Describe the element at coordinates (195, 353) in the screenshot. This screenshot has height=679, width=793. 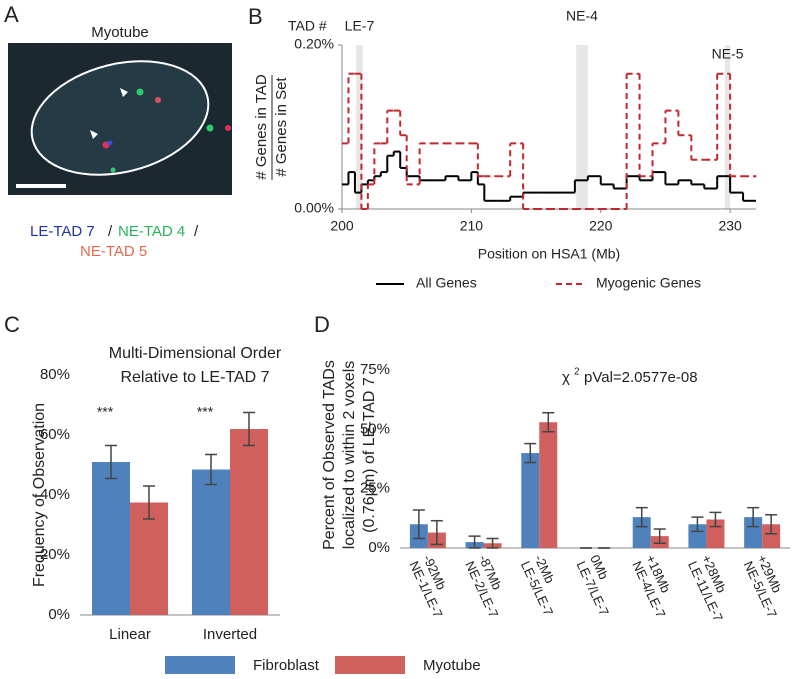
I see `chart-title: Multi-Dimensional Order` at that location.